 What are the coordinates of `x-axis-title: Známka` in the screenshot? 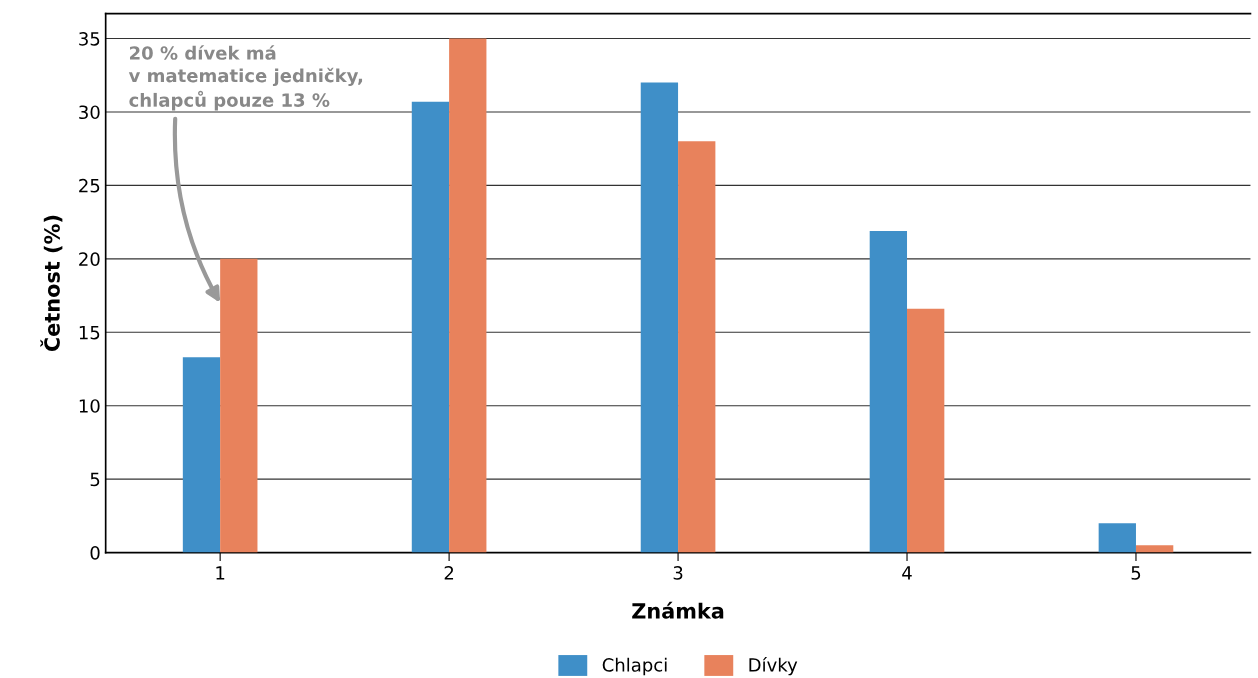 It's located at (678, 610).